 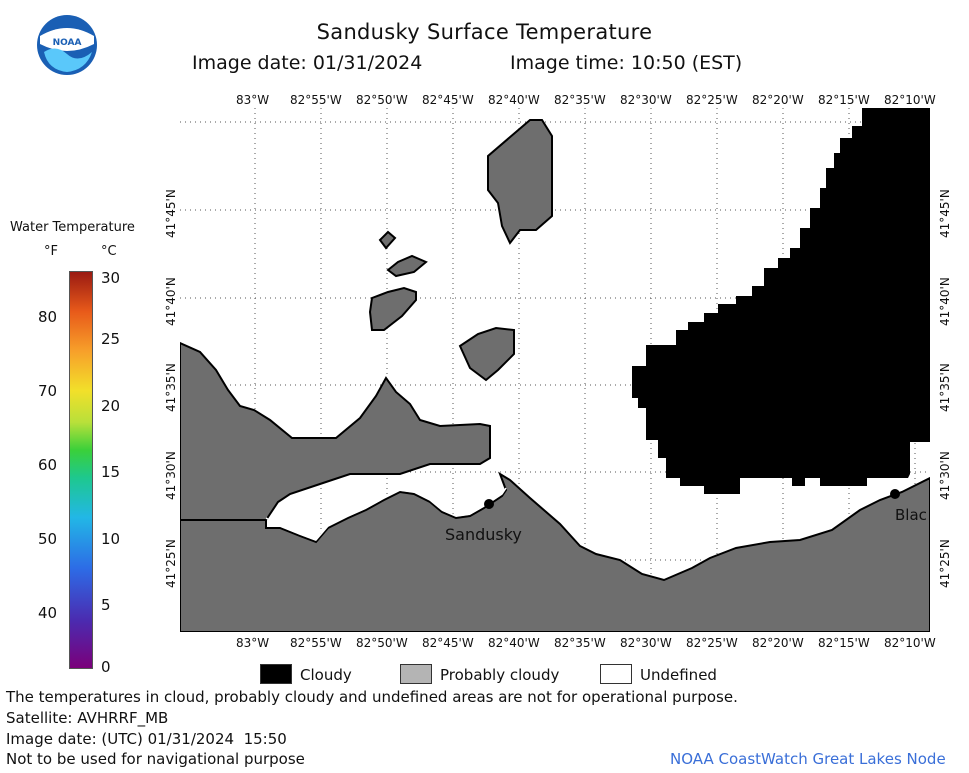 I want to click on islands, so click(x=460, y=250).